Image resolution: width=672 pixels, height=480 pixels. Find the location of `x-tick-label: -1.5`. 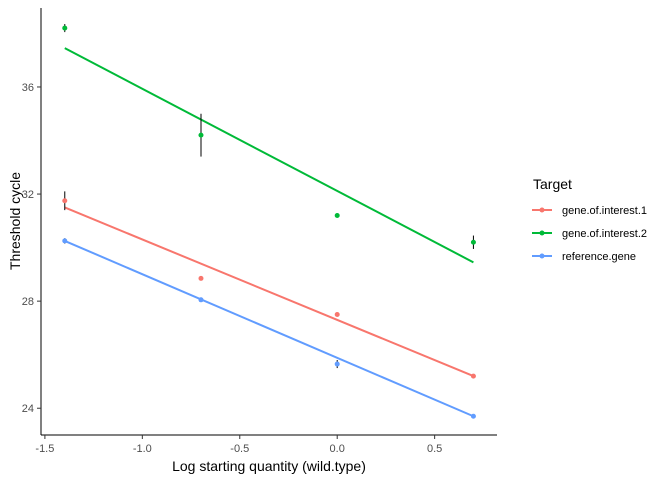

x-tick-label: -1.5 is located at coordinates (44, 449).